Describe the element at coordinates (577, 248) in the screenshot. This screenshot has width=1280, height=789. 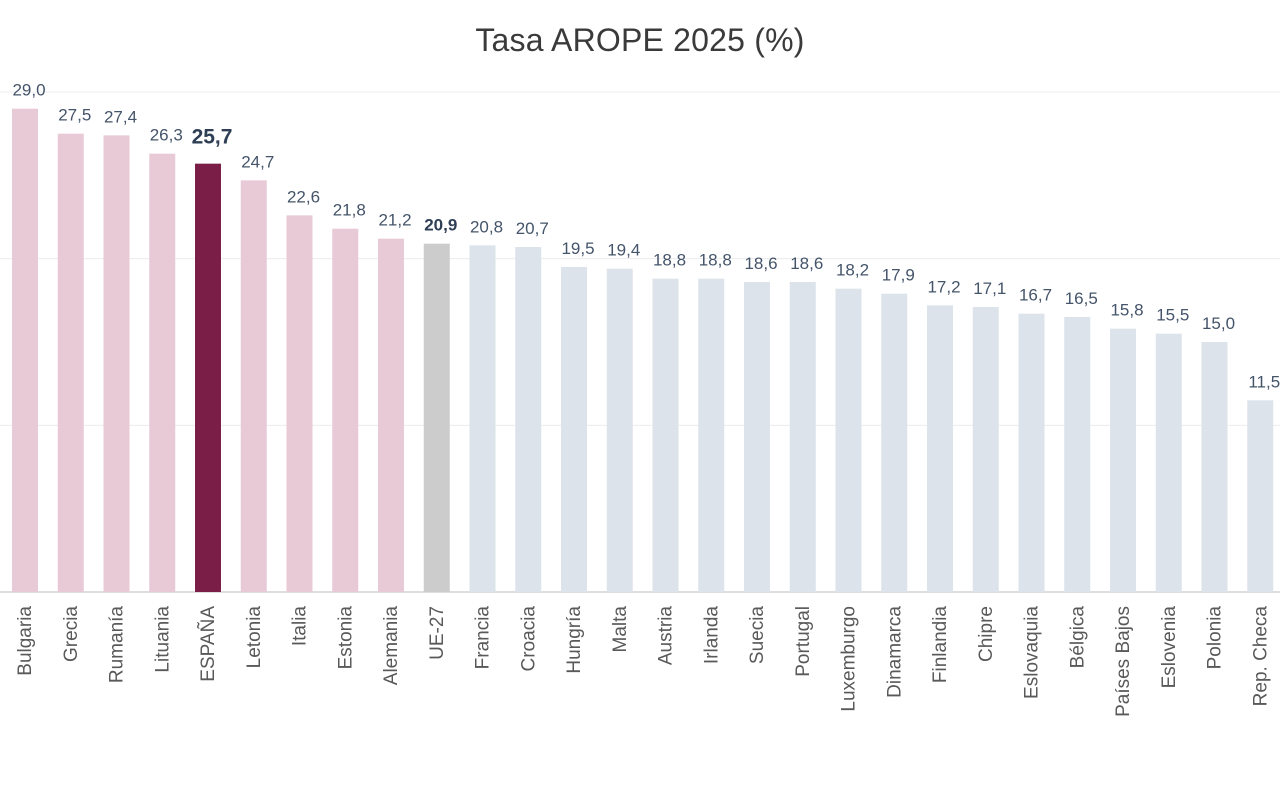
I see `value-label-hungria: 19,5` at that location.